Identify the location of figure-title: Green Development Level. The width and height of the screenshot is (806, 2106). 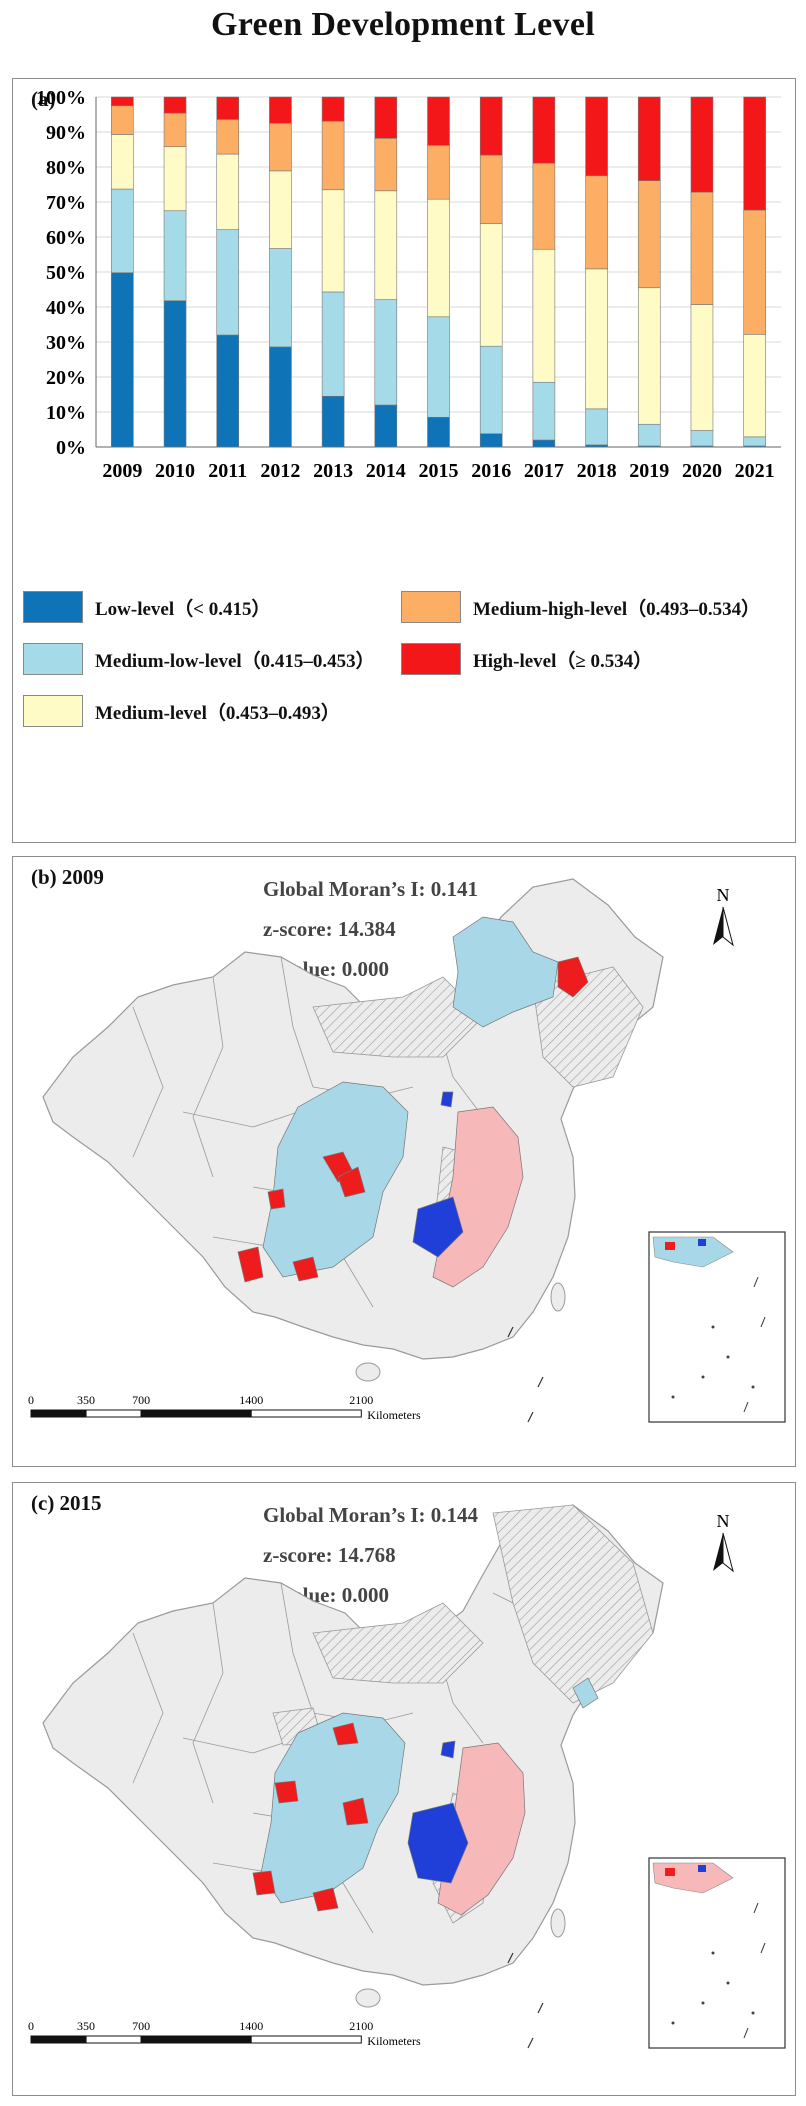
(403, 24).